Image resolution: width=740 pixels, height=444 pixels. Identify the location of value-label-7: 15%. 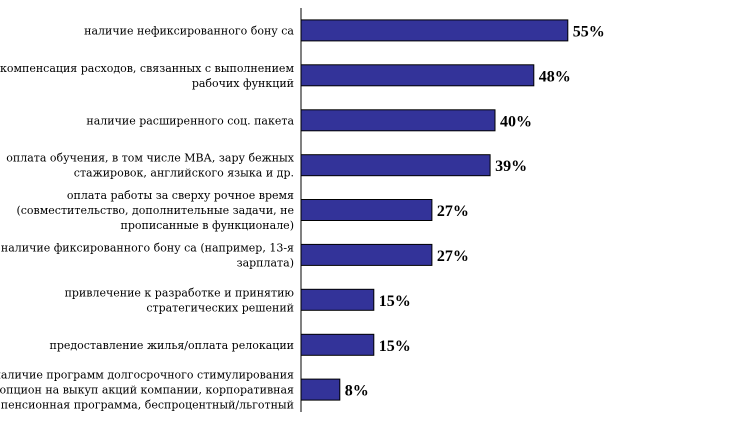
(395, 346).